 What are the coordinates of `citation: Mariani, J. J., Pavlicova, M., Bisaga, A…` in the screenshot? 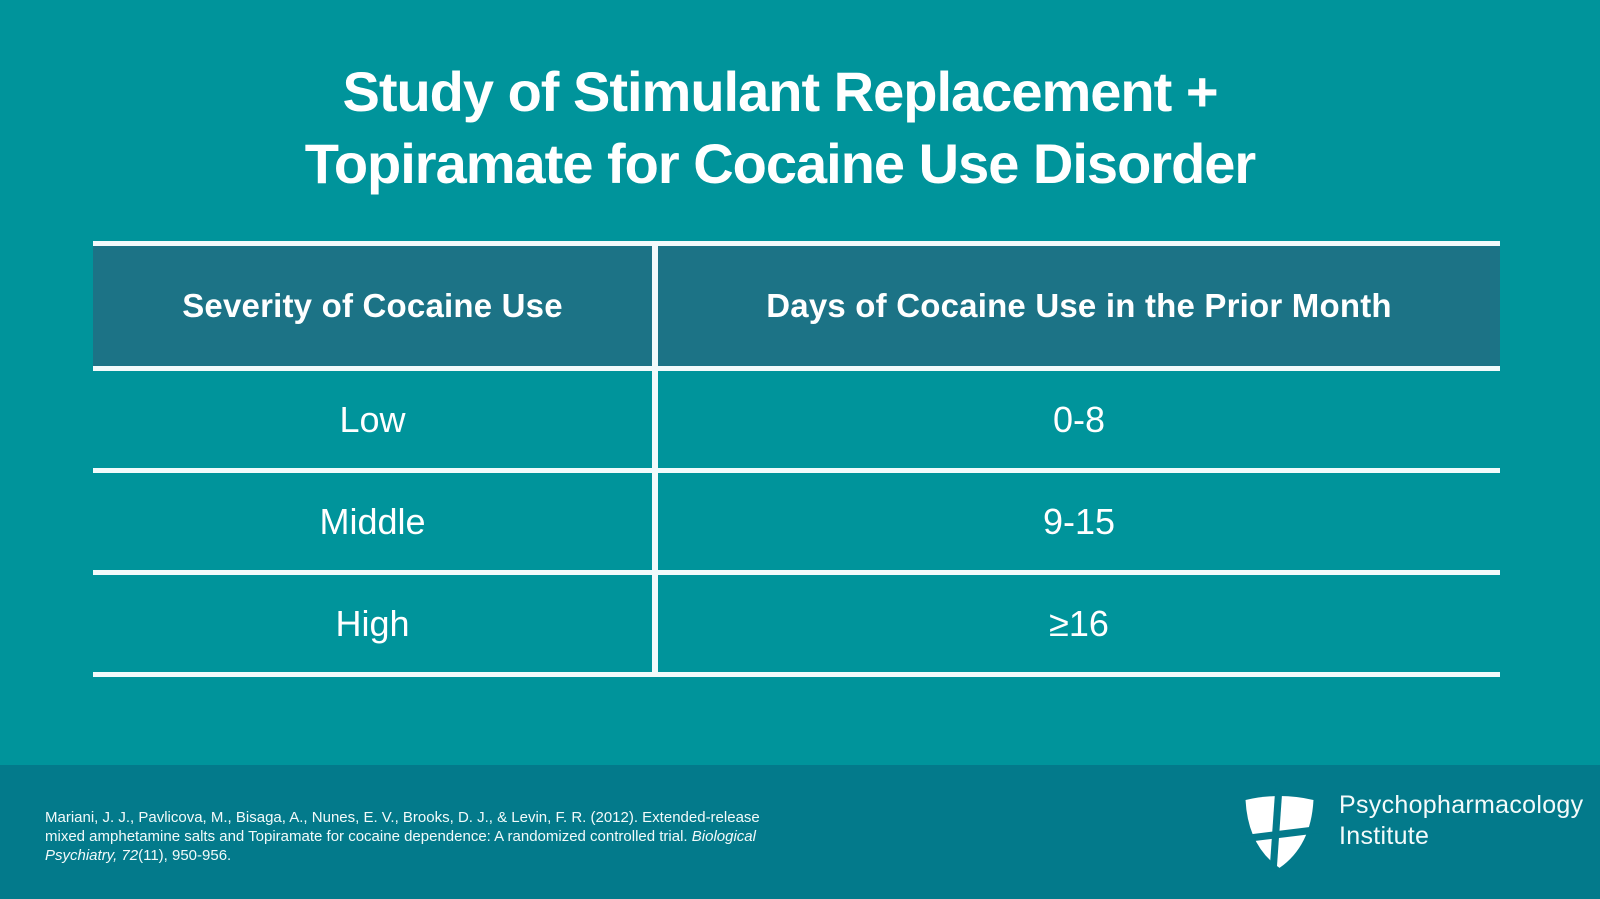 It's located at (435, 836).